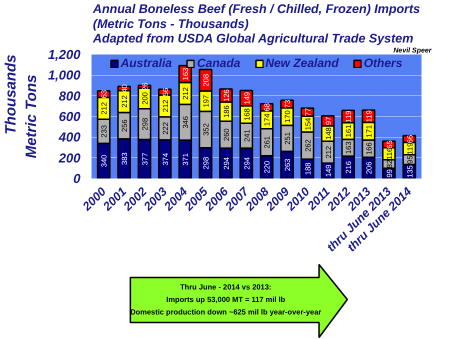 This screenshot has height=339, width=467. Describe the element at coordinates (70, 158) in the screenshot. I see `y-tick-label: 200` at that location.